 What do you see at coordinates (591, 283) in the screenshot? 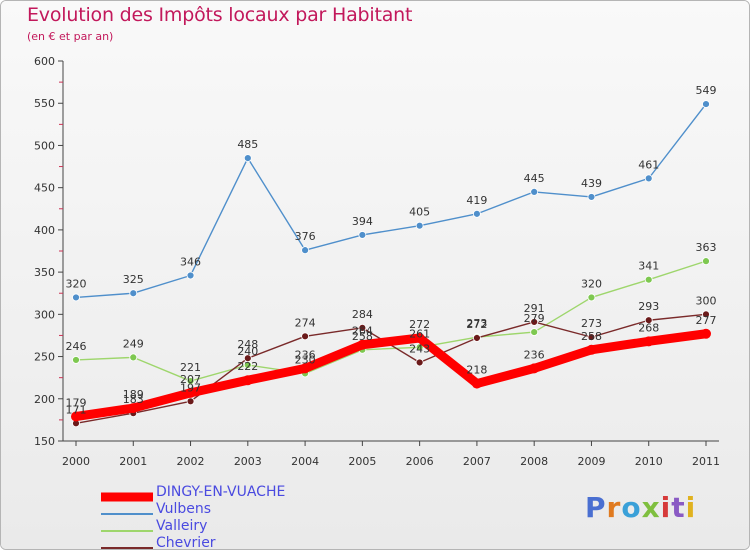
I see `data-label-valleiry: 320` at bounding box center [591, 283].